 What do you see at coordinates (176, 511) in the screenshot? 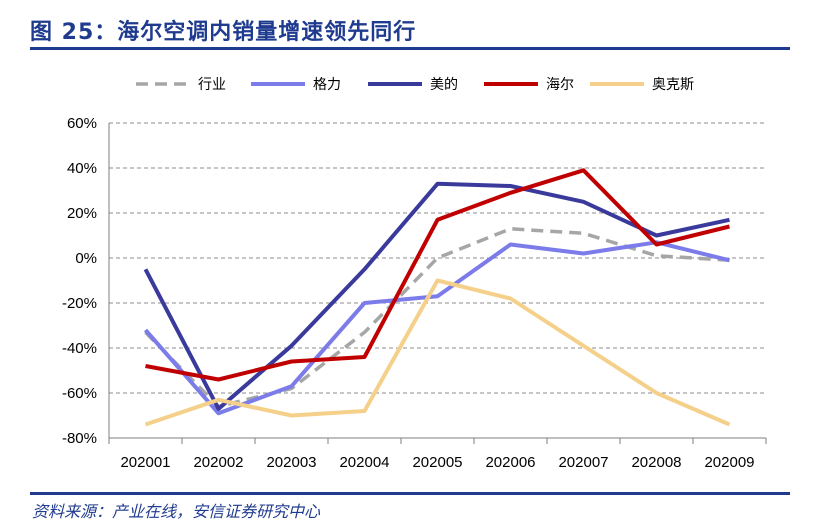
I see `source-note: 资料来源：产业在线，安信证券研究中心` at bounding box center [176, 511].